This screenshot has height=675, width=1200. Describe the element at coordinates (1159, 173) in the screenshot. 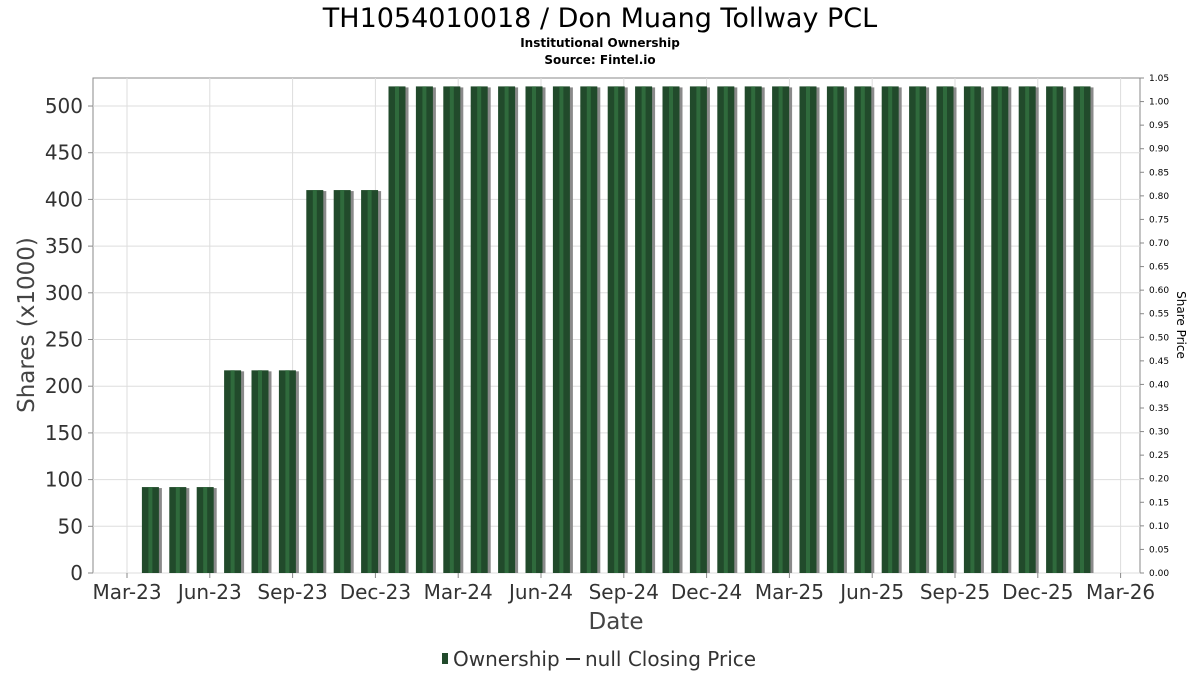

I see `y2-tick-label: 0.85` at that location.